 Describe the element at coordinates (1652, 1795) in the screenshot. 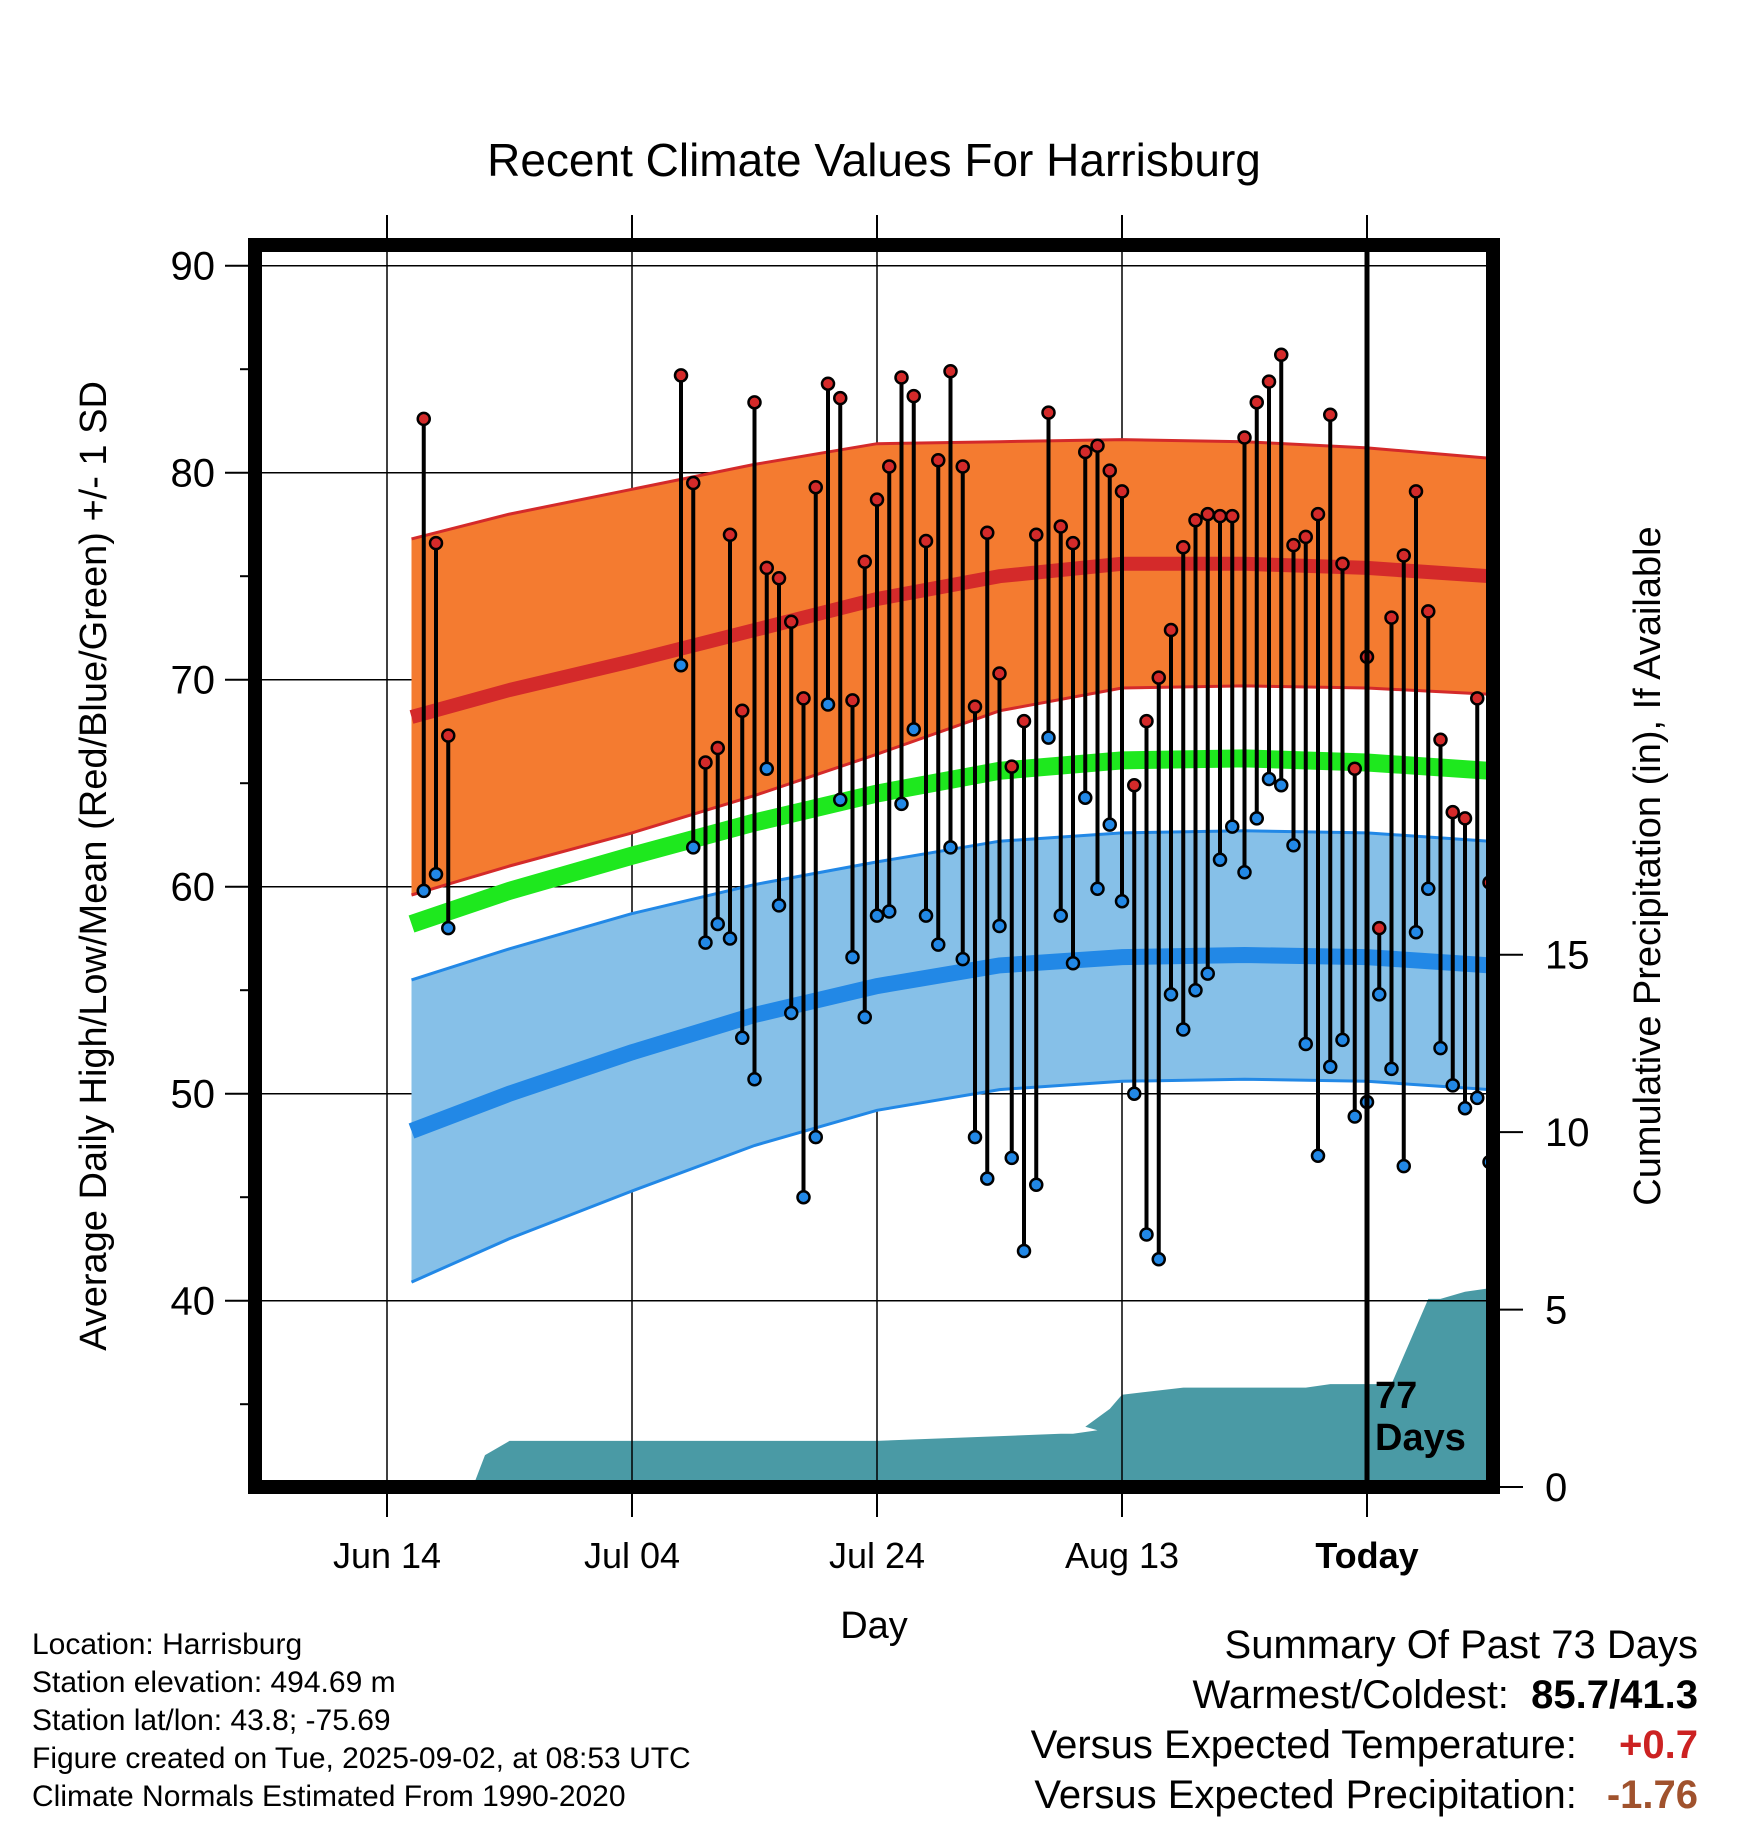

I see `precip-vs-expected-value: -1.76` at that location.